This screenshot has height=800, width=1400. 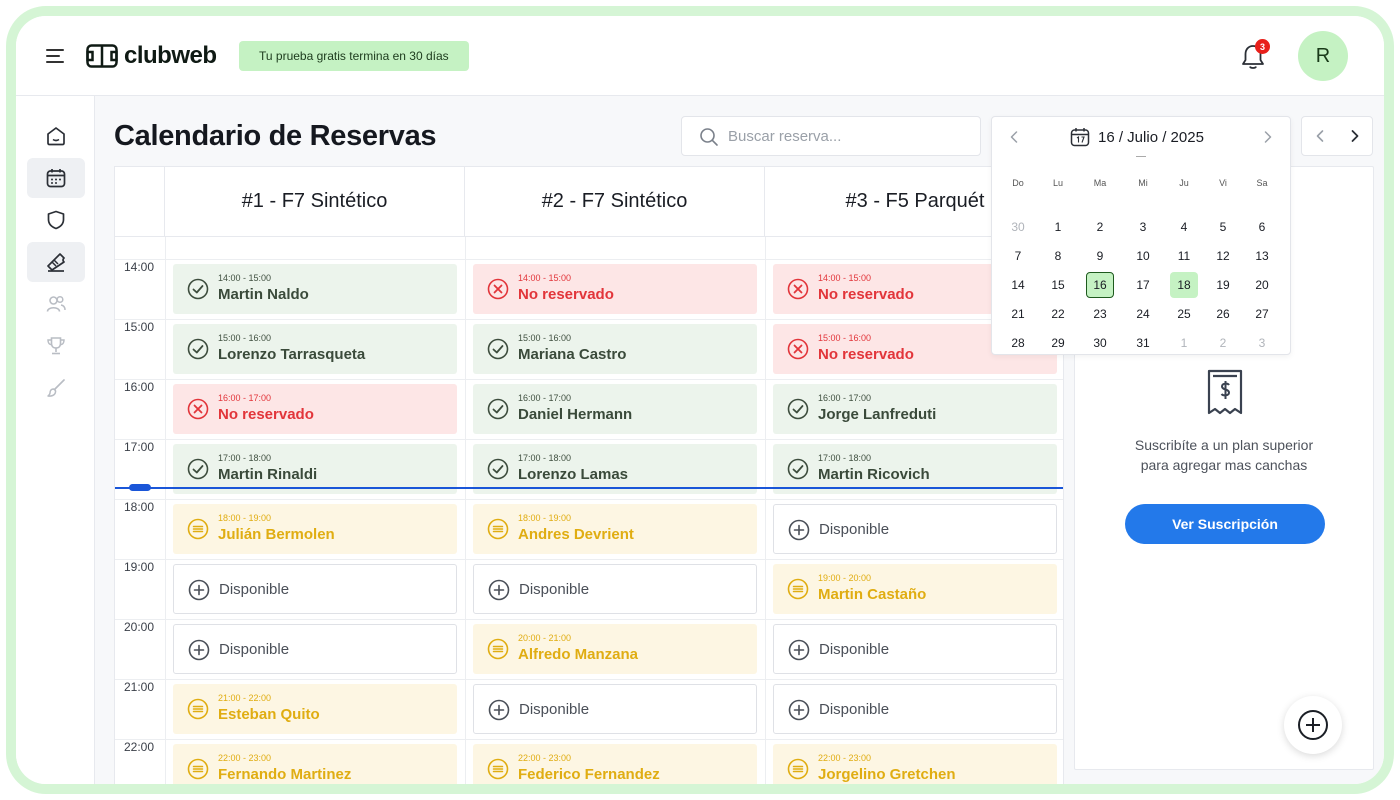 What do you see at coordinates (1268, 137) in the screenshot?
I see `next-month-button` at bounding box center [1268, 137].